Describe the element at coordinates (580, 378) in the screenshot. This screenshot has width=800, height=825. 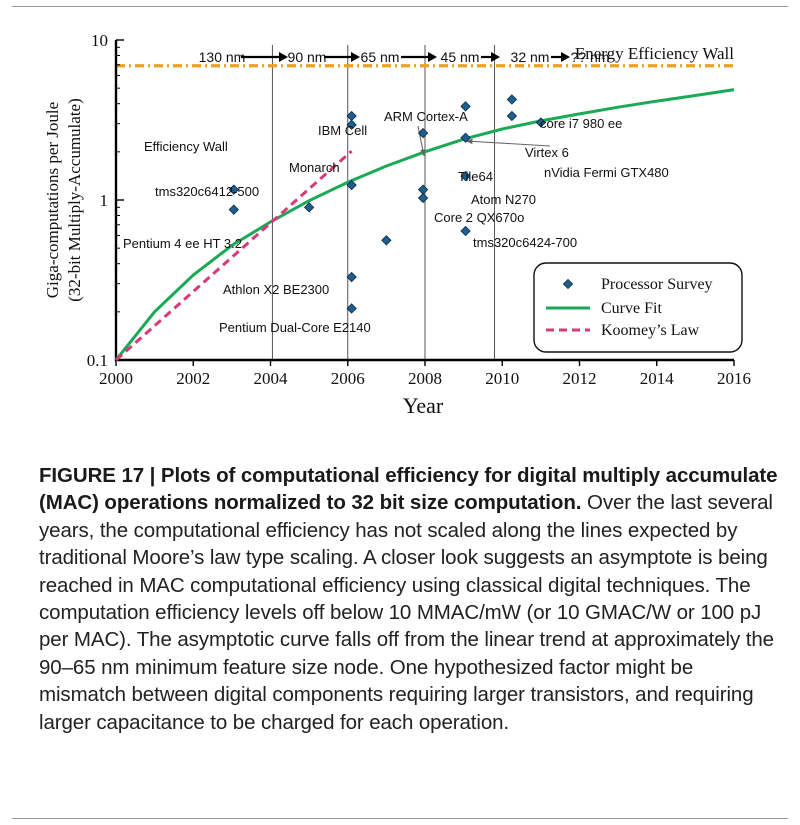
I see `x-tick-label: 2012` at that location.